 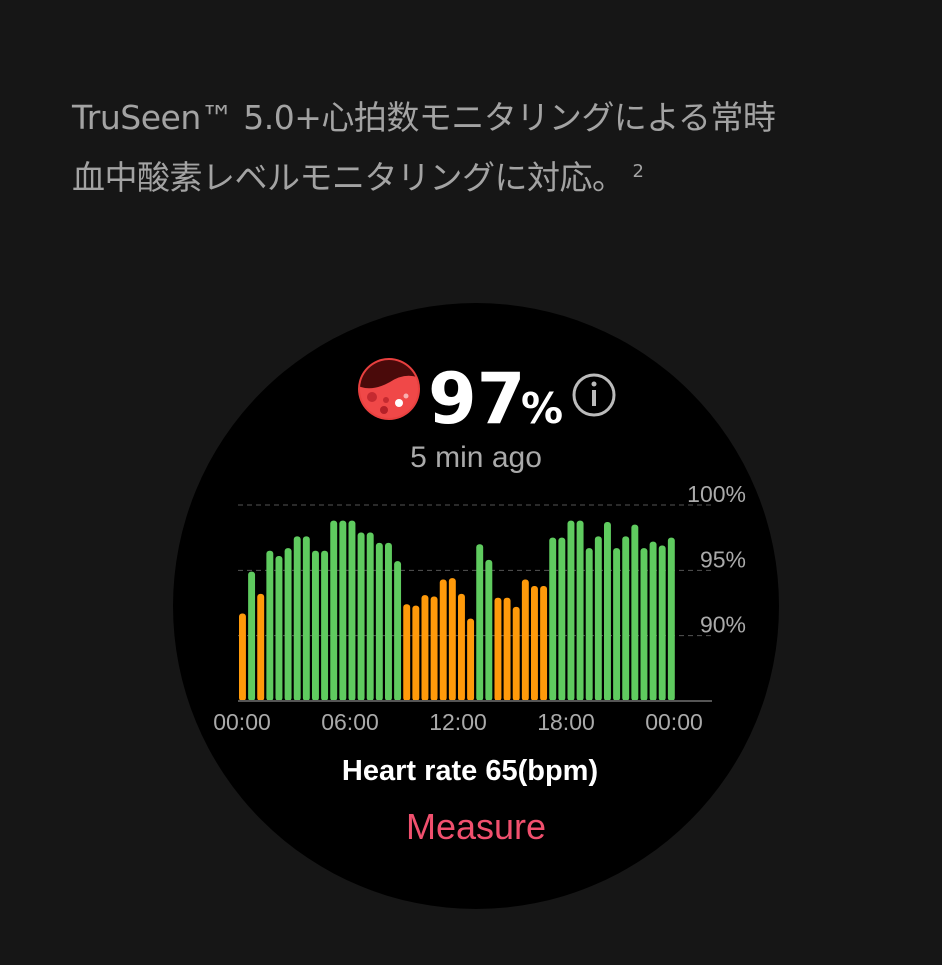 What do you see at coordinates (348, 177) in the screenshot?
I see `headline-line-2-text: 血中酸素レベルモニタリングに対応。` at bounding box center [348, 177].